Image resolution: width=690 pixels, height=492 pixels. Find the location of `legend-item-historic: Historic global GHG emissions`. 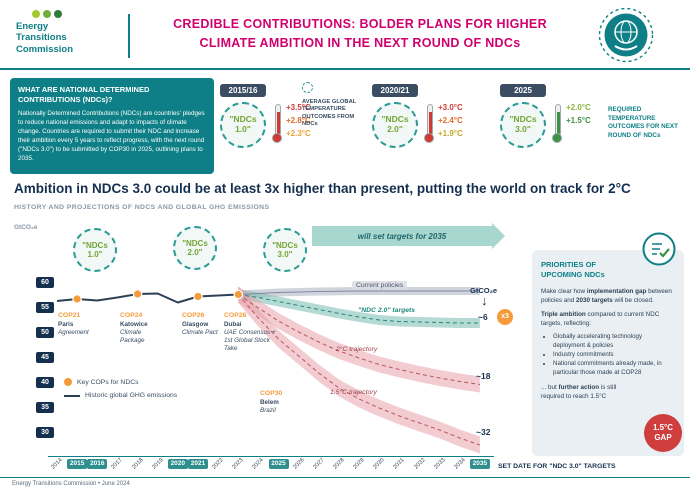

legend-item-historic: Historic global GHG emissions is located at coordinates (144, 395).